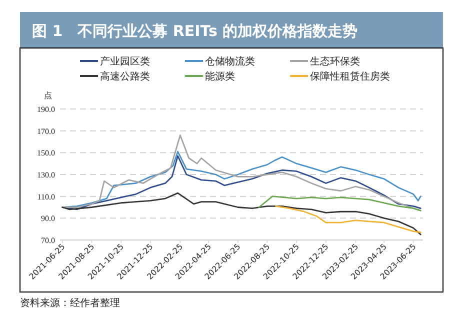 The height and width of the screenshot is (320, 467). Describe the element at coordinates (46, 131) in the screenshot. I see `y-tick-label: 170.0` at that location.